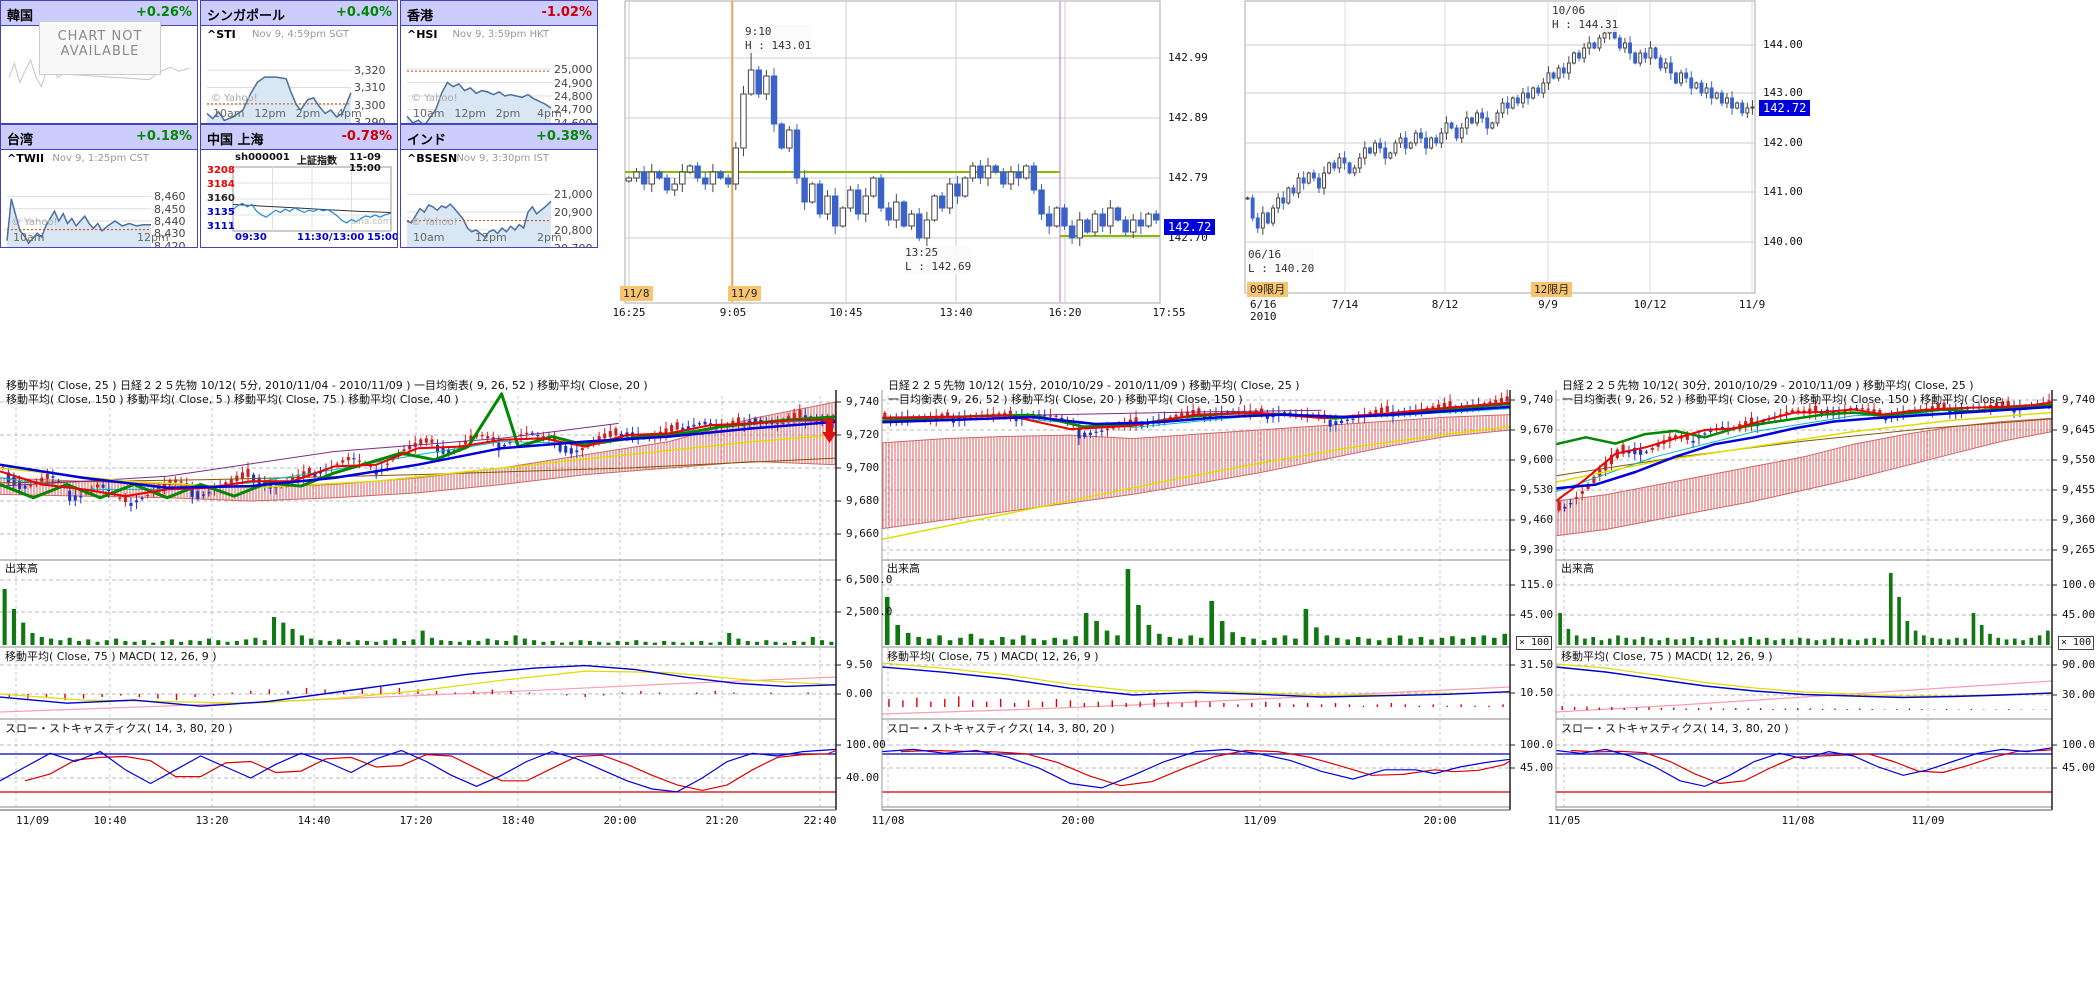 This screenshot has width=2096, height=986. I want to click on card-header: 中国 上海 -0.78%, so click(299, 137).